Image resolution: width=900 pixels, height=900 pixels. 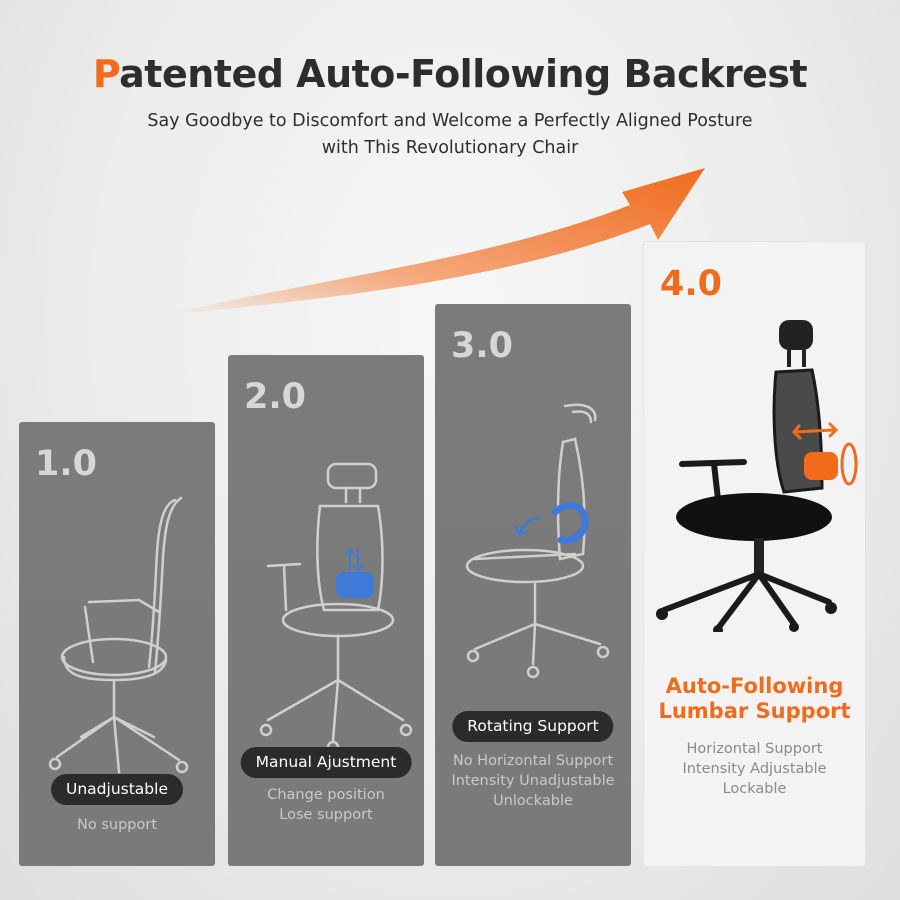 What do you see at coordinates (691, 284) in the screenshot?
I see `version-label: 4.0` at bounding box center [691, 284].